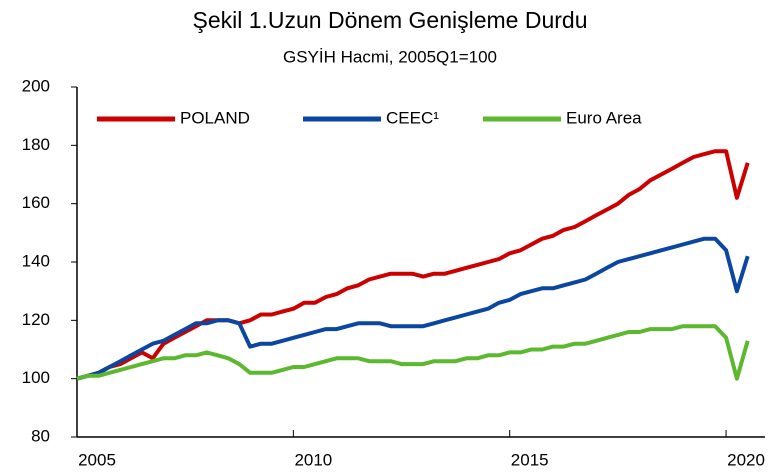 The image size is (779, 473). I want to click on x-tick-label: 2020, so click(746, 459).